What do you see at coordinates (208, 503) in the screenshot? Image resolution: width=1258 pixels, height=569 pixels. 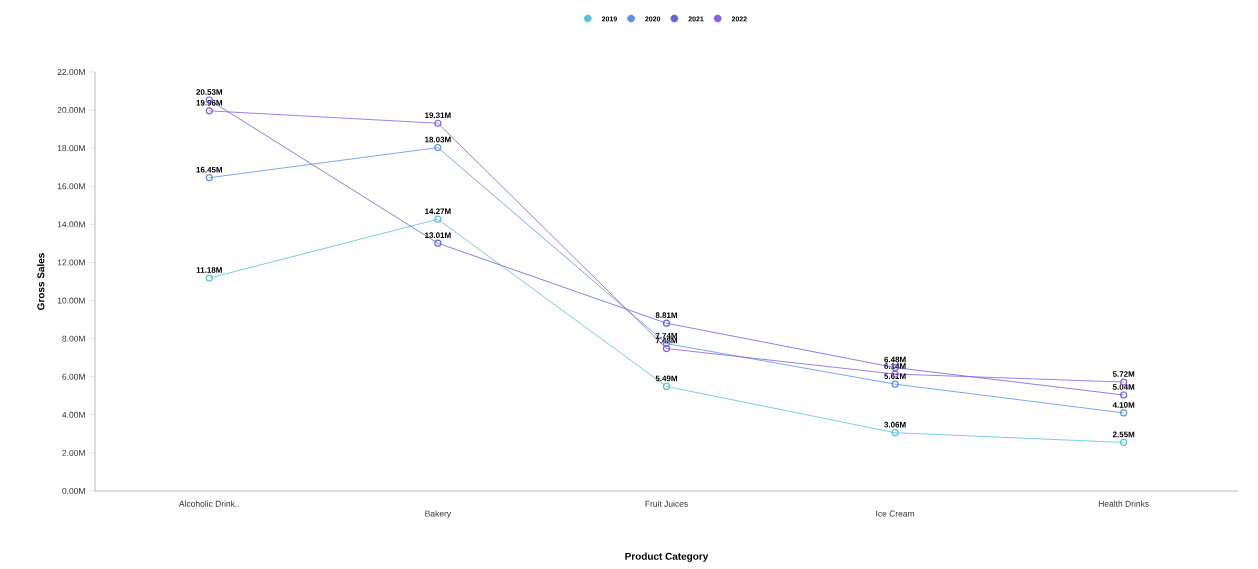 I see `x-tick-label: Alcoholic Drink..` at bounding box center [208, 503].